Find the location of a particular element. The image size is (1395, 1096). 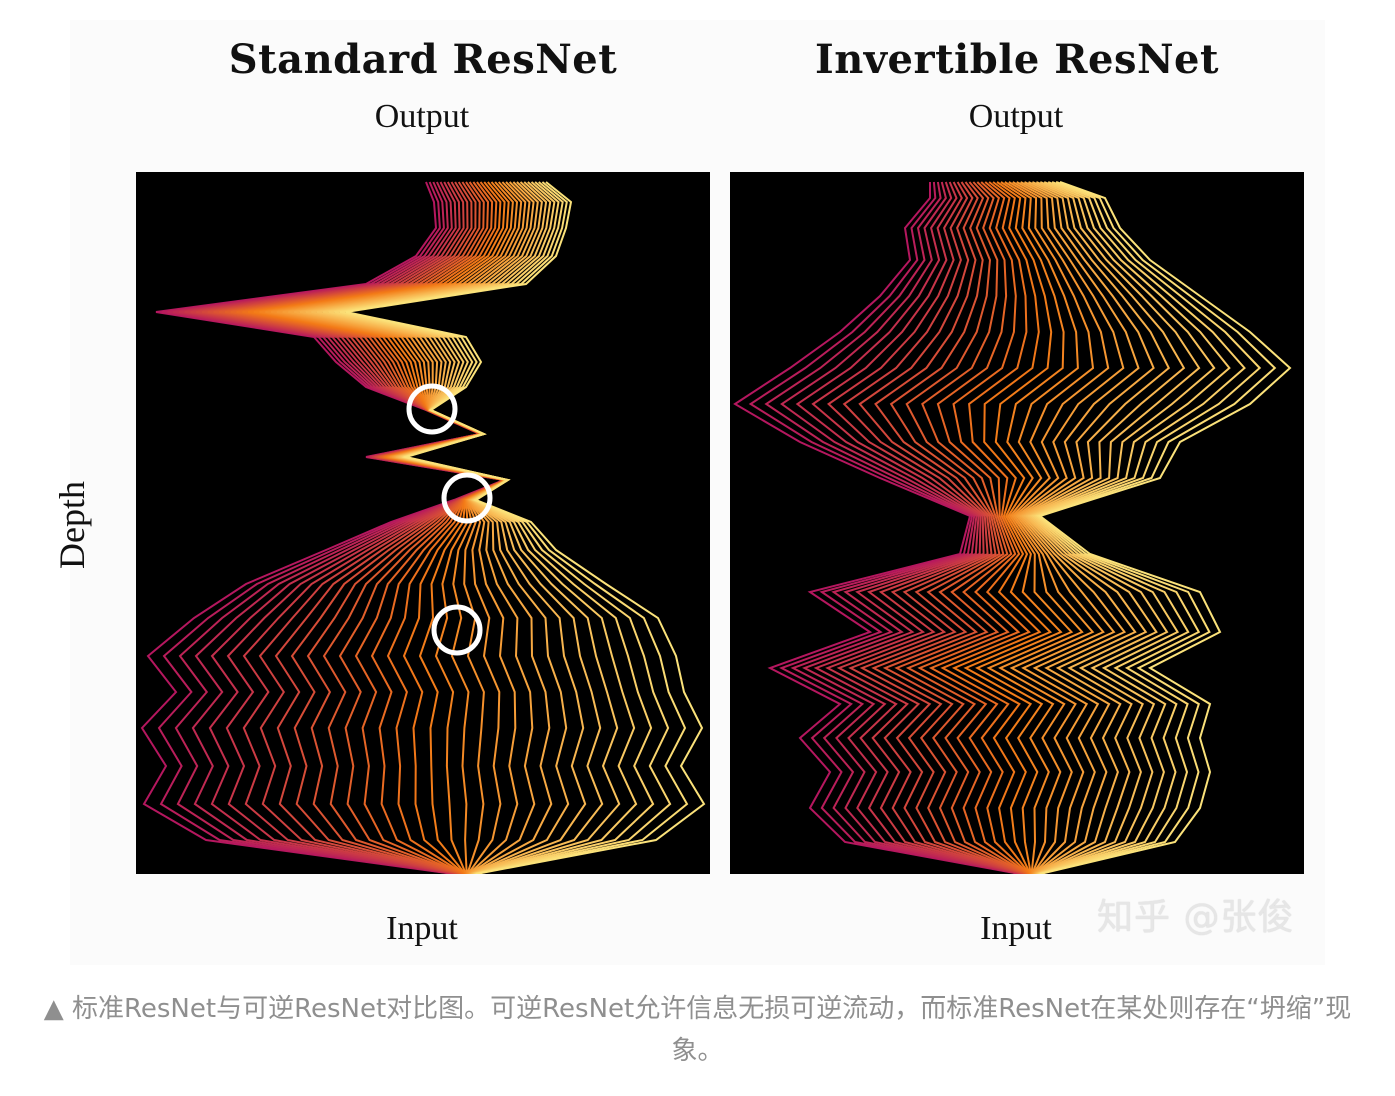

left-output-label: Output is located at coordinates (422, 116).